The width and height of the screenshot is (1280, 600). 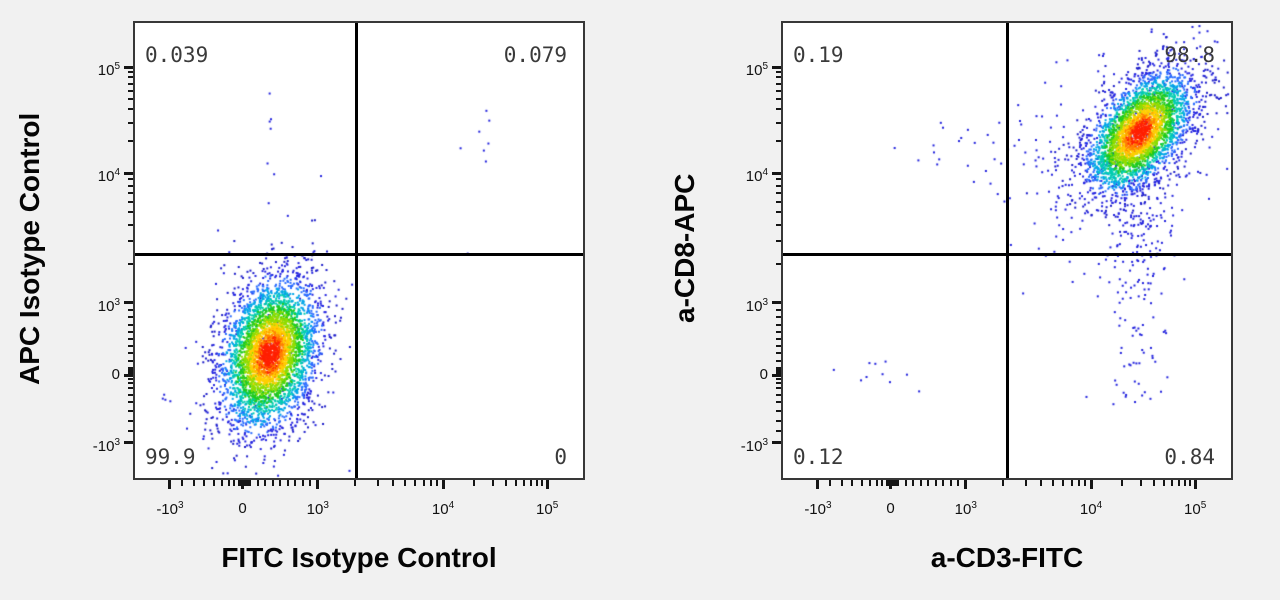 What do you see at coordinates (535, 55) in the screenshot?
I see `quadrant-stat-upper-right: 0.079` at bounding box center [535, 55].